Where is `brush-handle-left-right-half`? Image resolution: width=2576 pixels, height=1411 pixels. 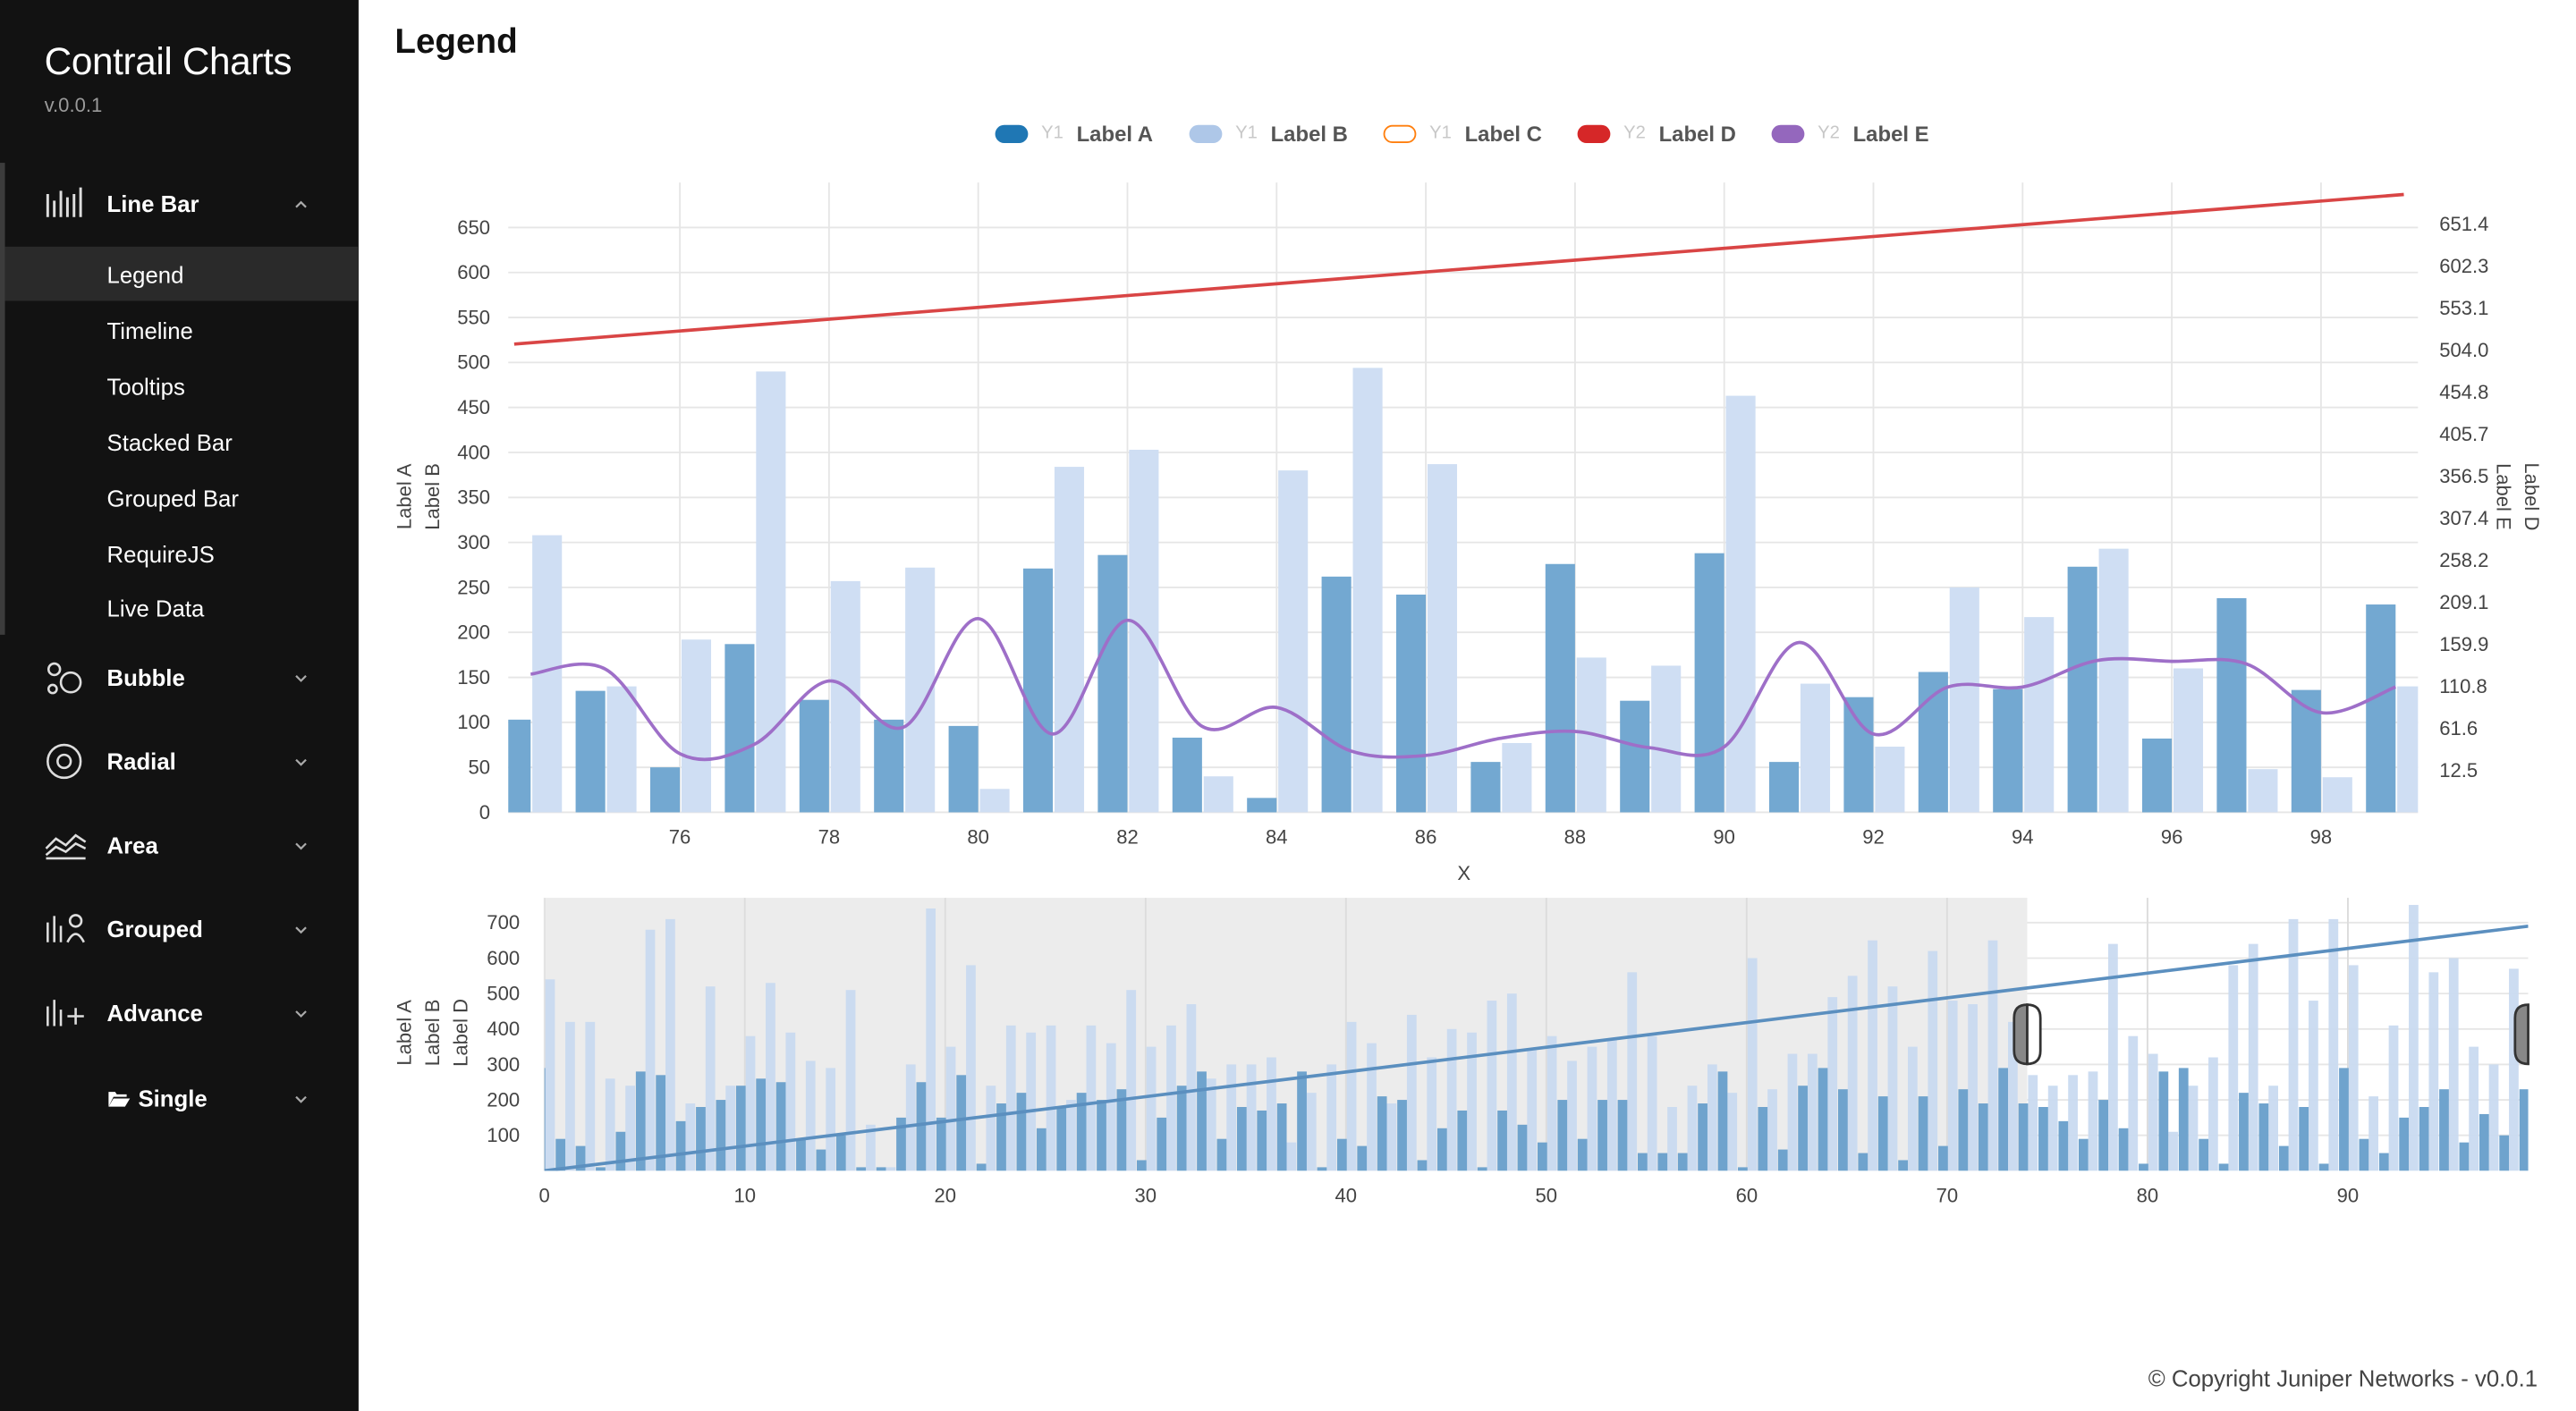 brush-handle-left-right-half is located at coordinates (2034, 1035).